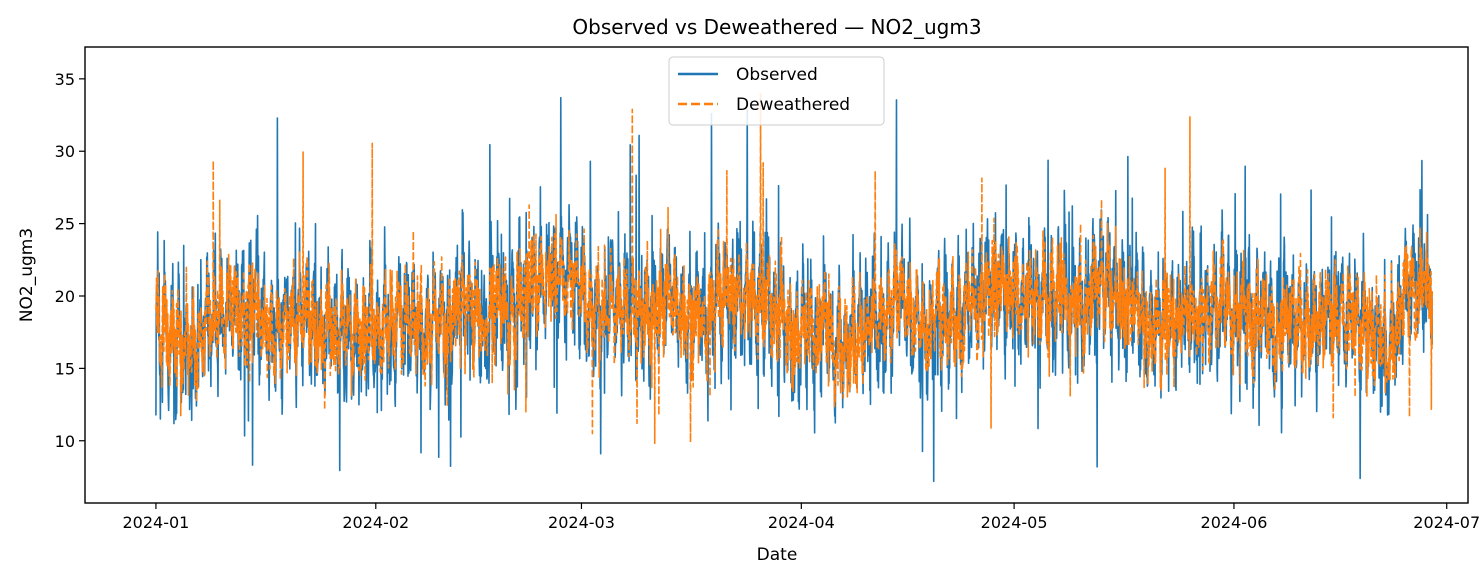 This screenshot has height=581, width=1482. What do you see at coordinates (65, 79) in the screenshot?
I see `y-tick-label: 35` at bounding box center [65, 79].